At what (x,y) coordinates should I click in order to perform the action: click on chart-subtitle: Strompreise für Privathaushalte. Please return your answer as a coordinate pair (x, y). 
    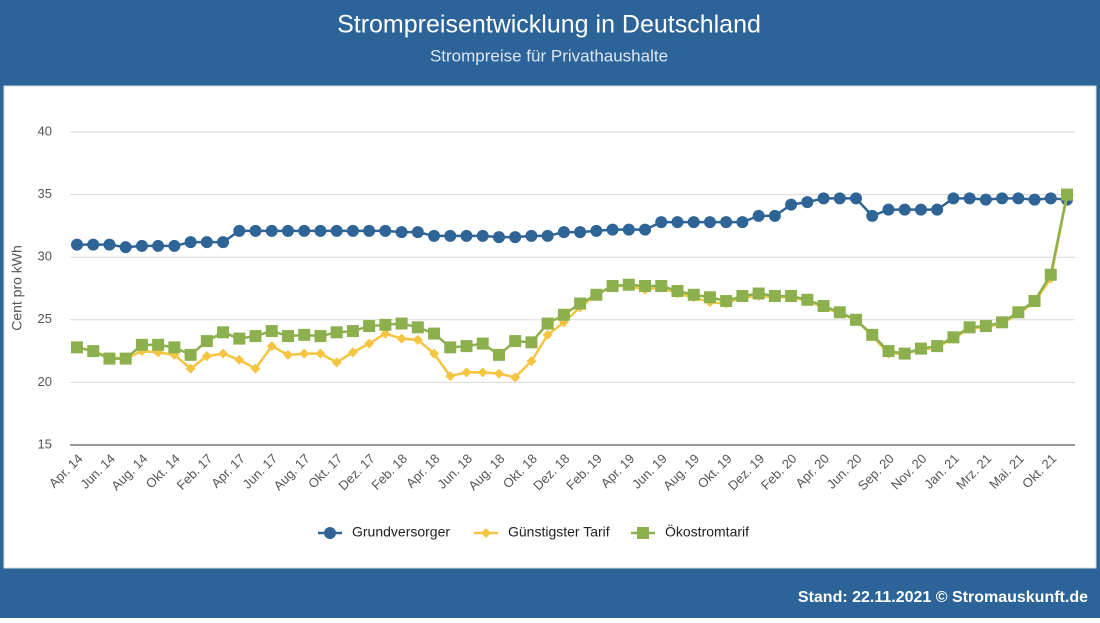
    Looking at the image, I should click on (549, 55).